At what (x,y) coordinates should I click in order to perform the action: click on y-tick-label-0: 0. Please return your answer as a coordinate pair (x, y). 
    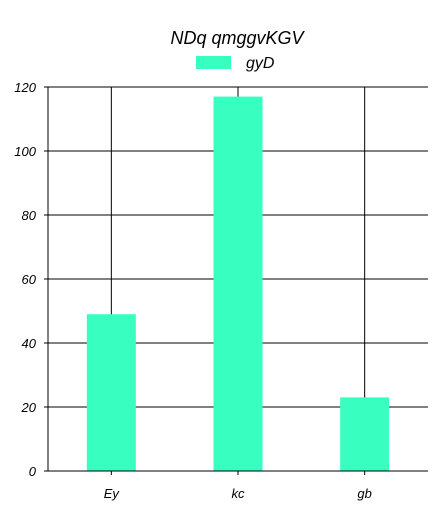
    Looking at the image, I should click on (33, 471).